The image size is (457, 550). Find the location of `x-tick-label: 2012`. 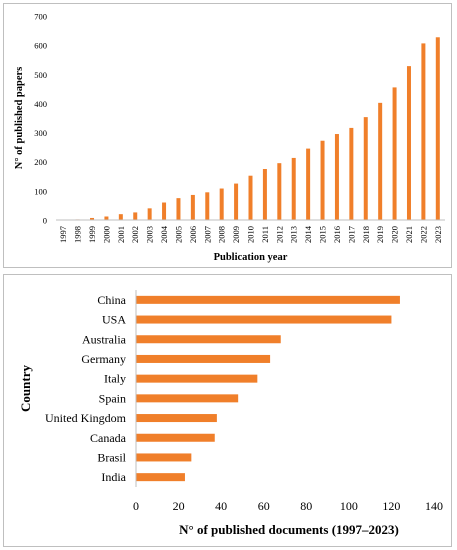

x-tick-label: 2012 is located at coordinates (279, 234).